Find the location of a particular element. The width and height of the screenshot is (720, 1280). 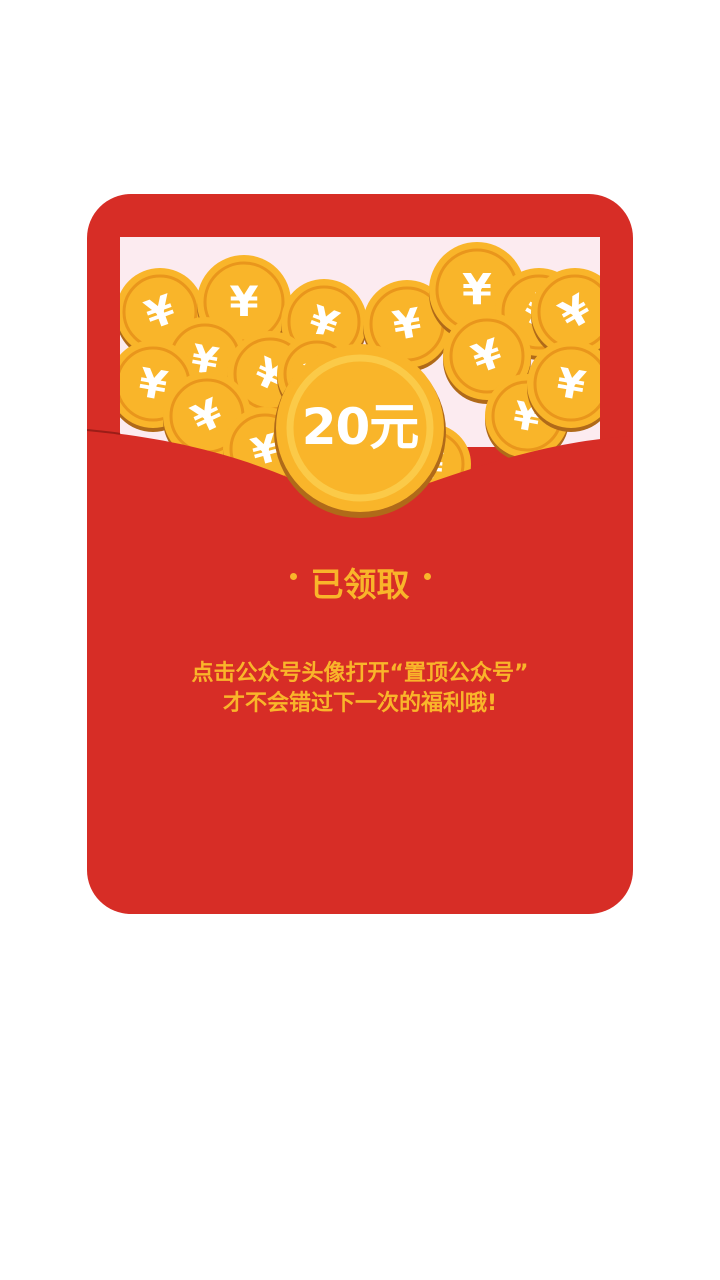

hint-line-2: 才不会错过下一次的福利哦! is located at coordinates (360, 703).